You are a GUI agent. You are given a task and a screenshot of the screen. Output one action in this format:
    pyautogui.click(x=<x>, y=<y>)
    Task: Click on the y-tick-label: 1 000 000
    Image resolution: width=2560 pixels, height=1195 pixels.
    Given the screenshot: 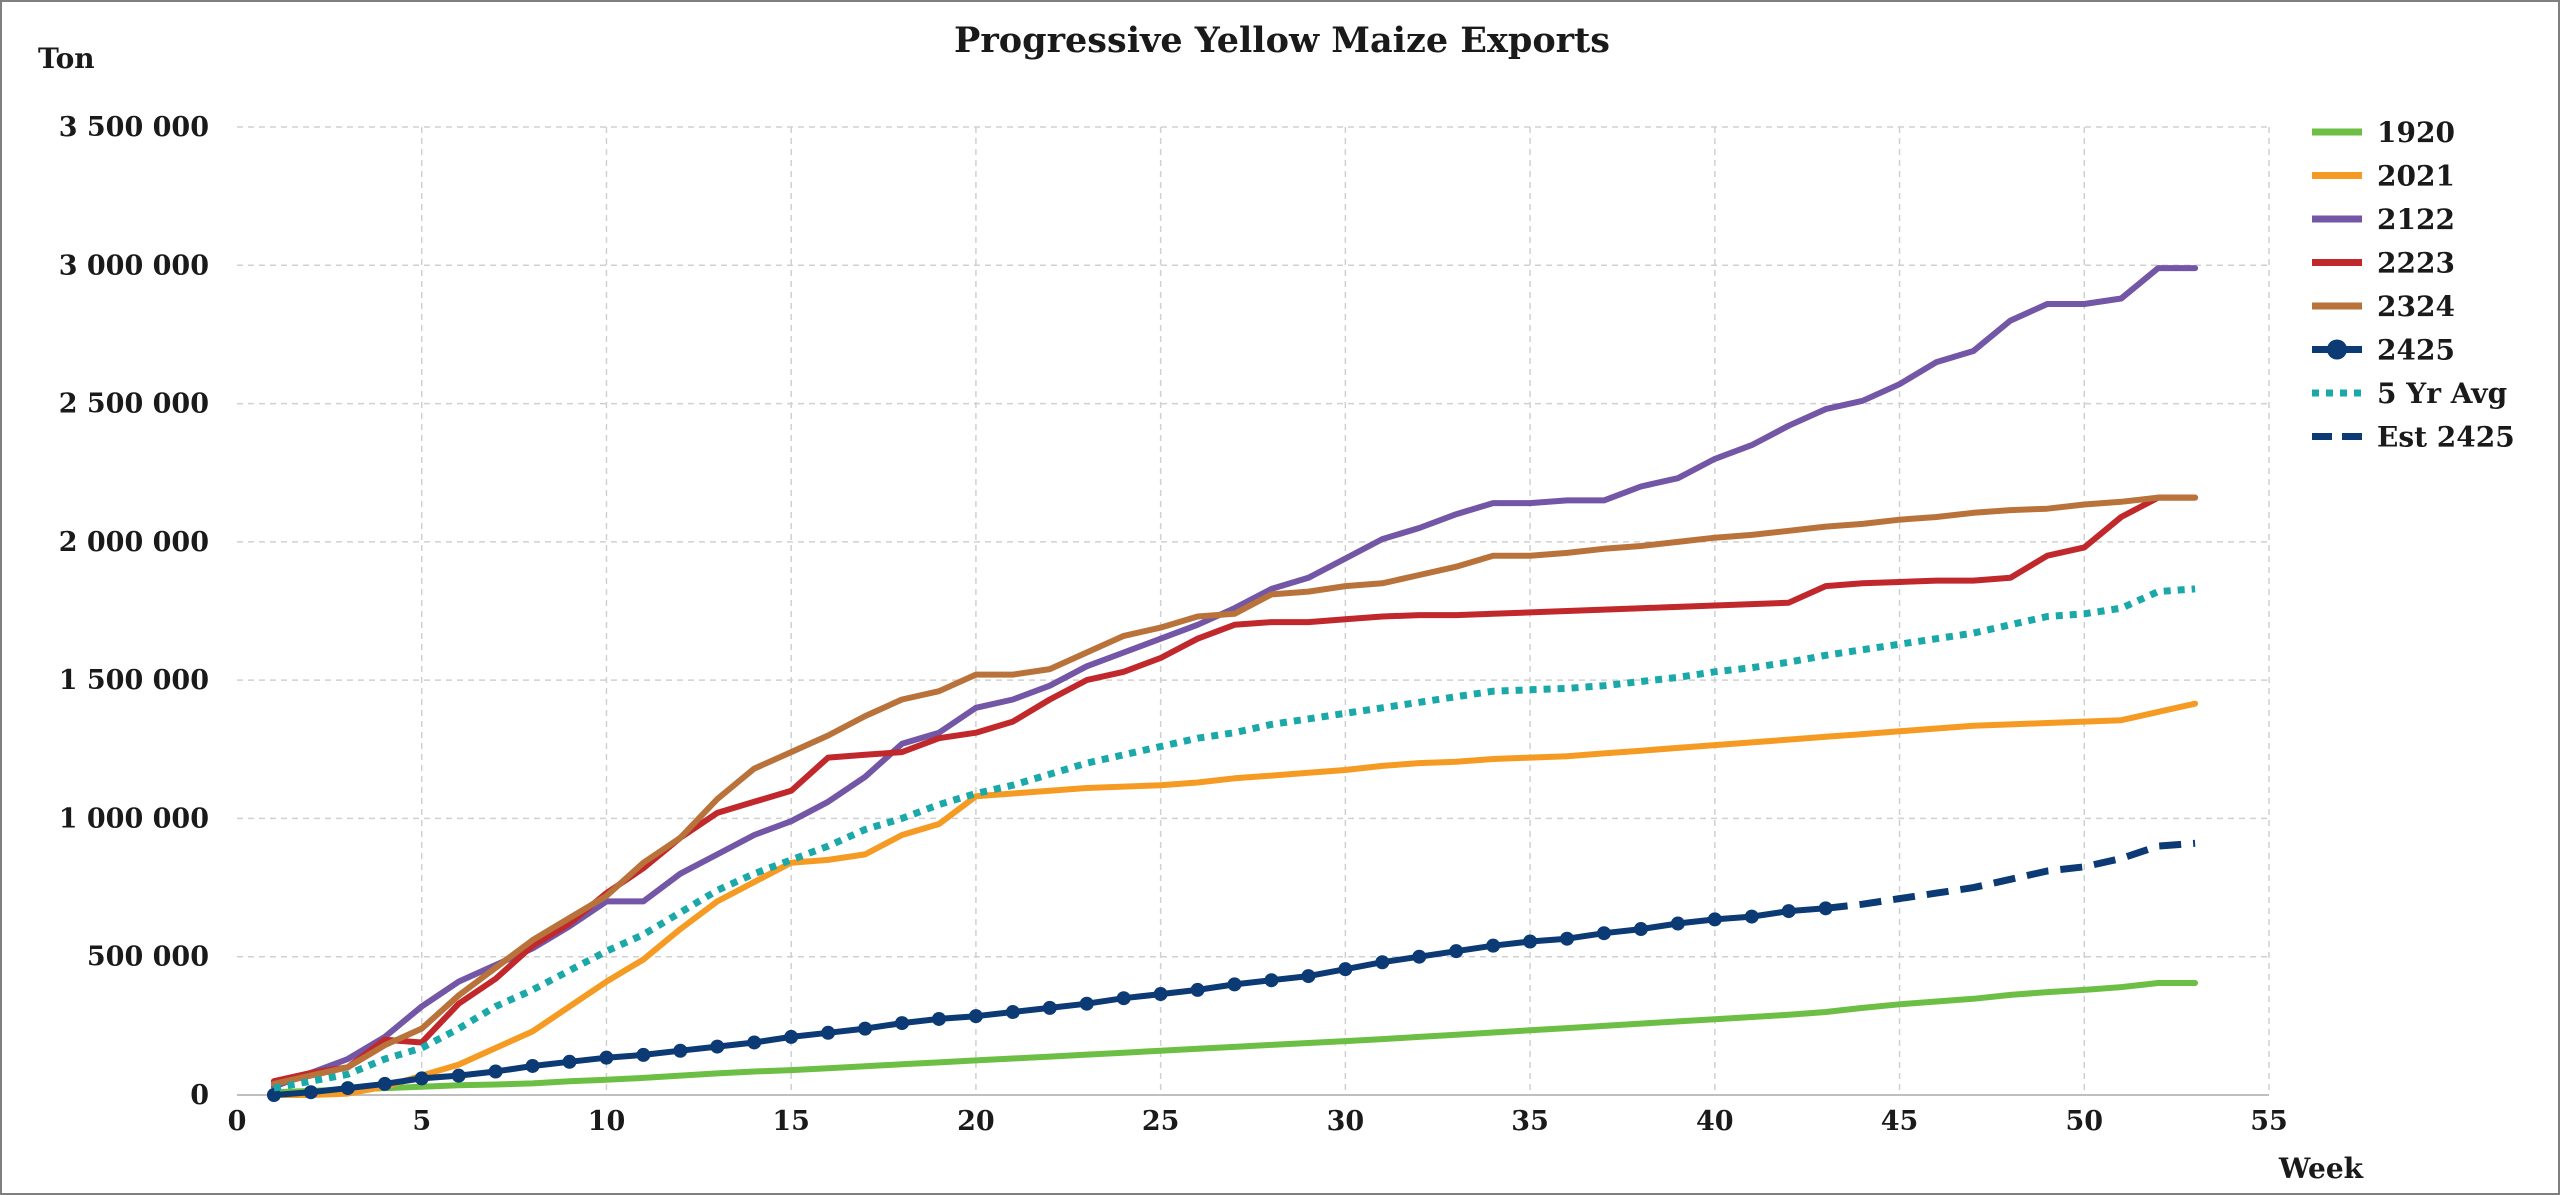 What is the action you would take?
    pyautogui.click(x=134, y=818)
    